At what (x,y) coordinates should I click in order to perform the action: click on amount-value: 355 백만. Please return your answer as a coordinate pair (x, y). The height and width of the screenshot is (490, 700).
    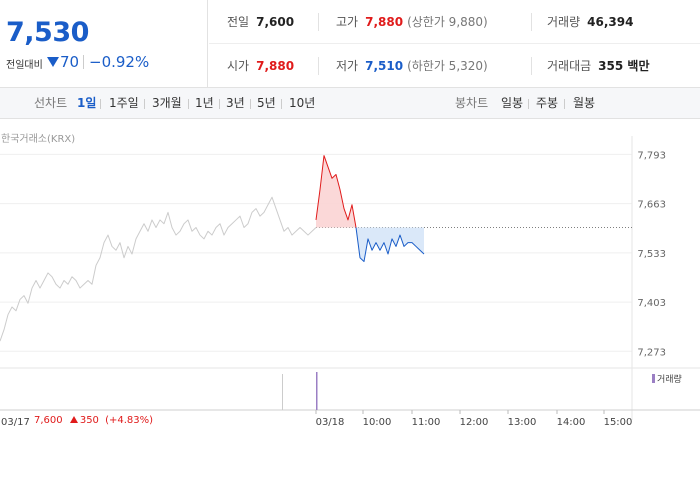
    Looking at the image, I should click on (624, 66).